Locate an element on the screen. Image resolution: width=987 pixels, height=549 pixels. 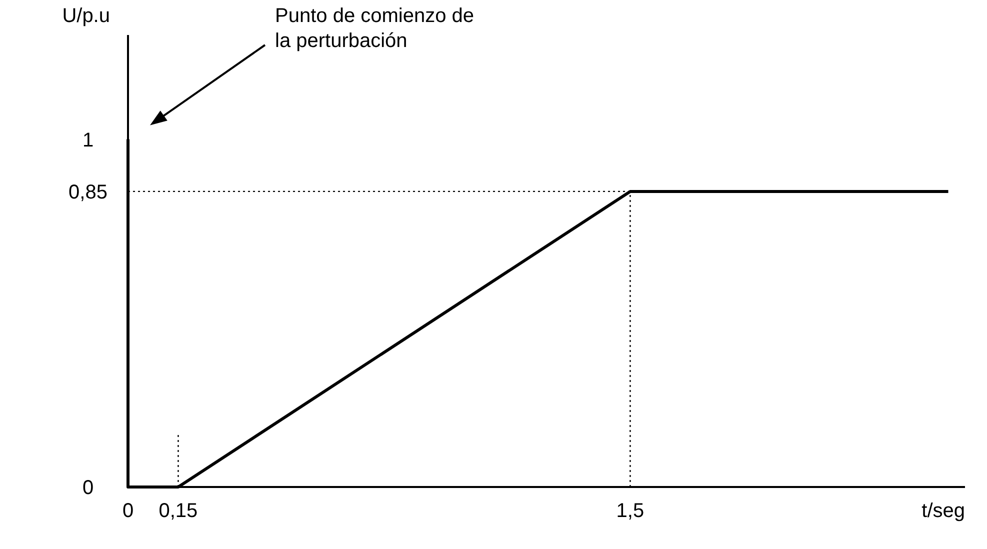
x-tick-label: 0 is located at coordinates (128, 511).